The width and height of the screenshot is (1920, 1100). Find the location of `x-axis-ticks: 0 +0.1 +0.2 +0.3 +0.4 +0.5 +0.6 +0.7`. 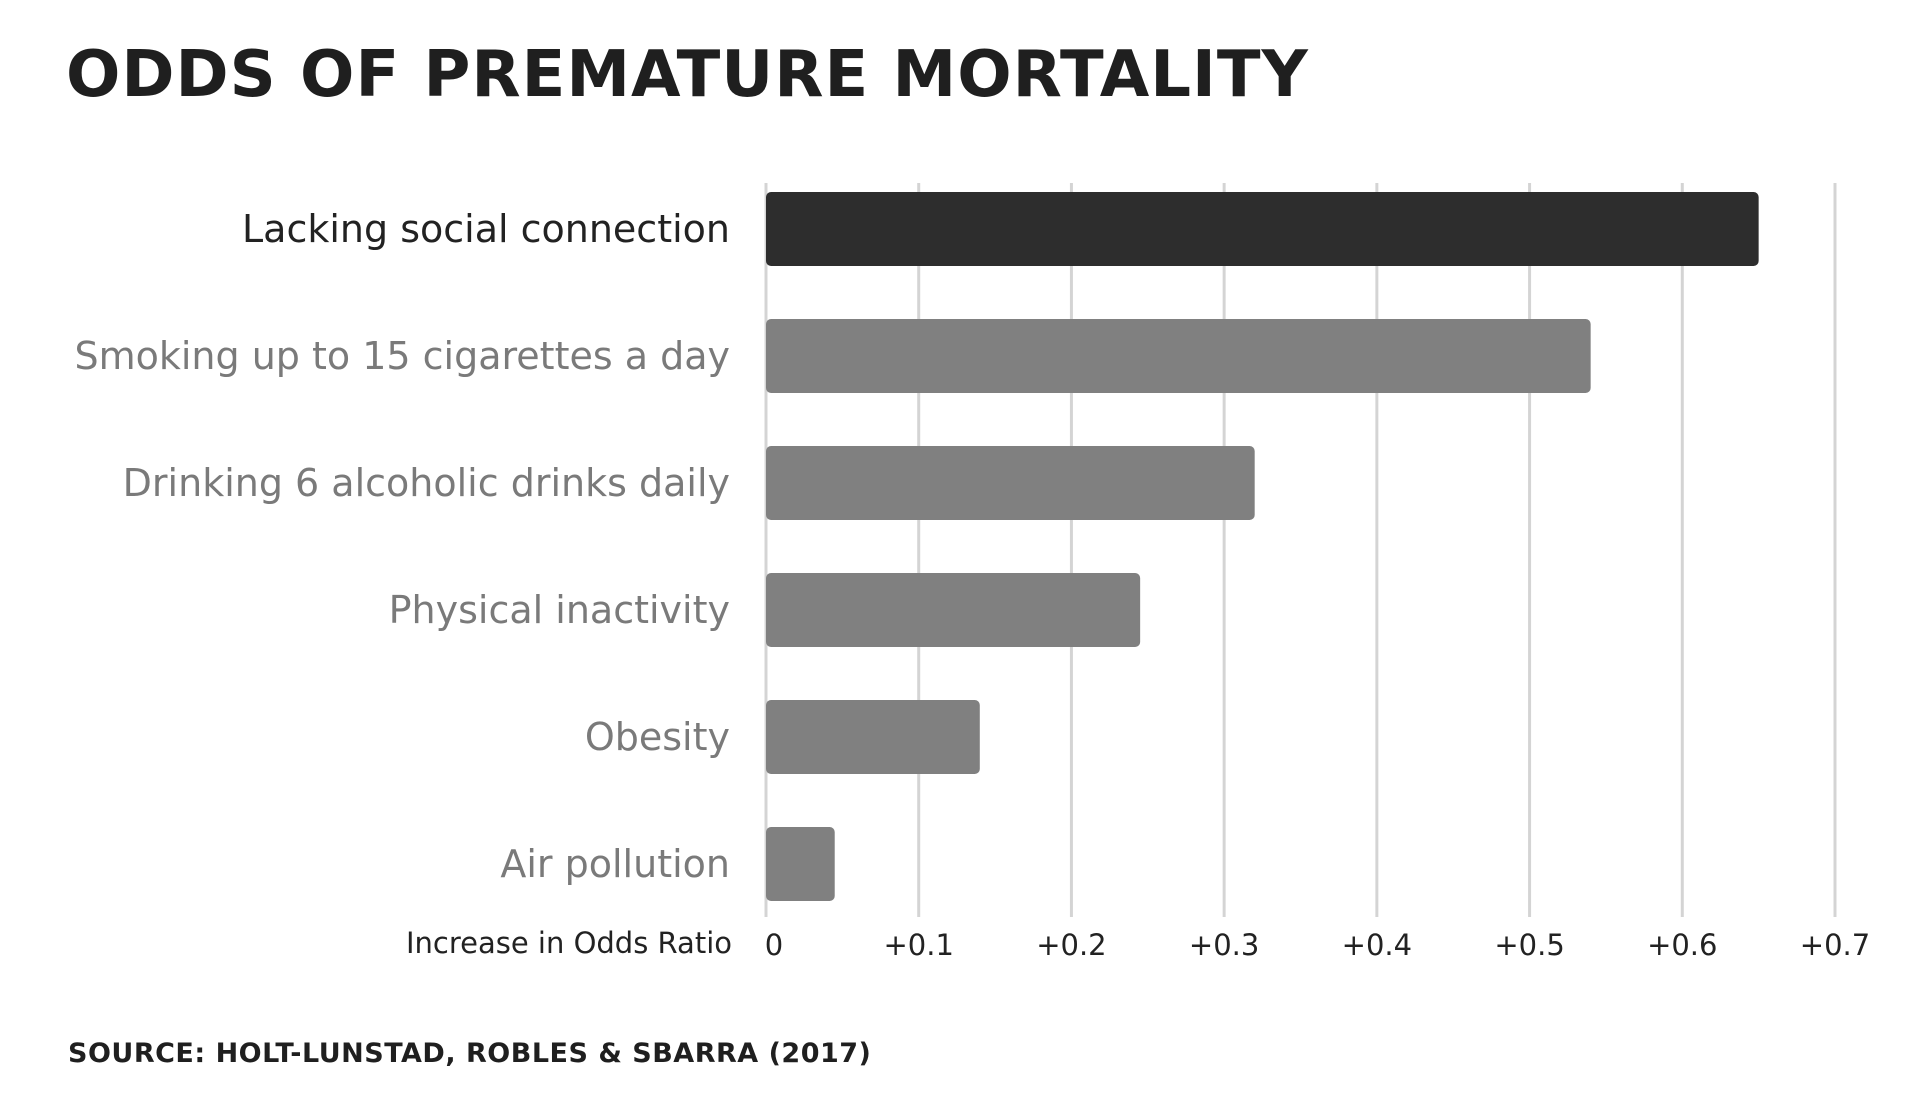

x-axis-ticks: 0 +0.1 +0.2 +0.3 +0.4 +0.5 +0.6 +0.7 is located at coordinates (1317, 945).